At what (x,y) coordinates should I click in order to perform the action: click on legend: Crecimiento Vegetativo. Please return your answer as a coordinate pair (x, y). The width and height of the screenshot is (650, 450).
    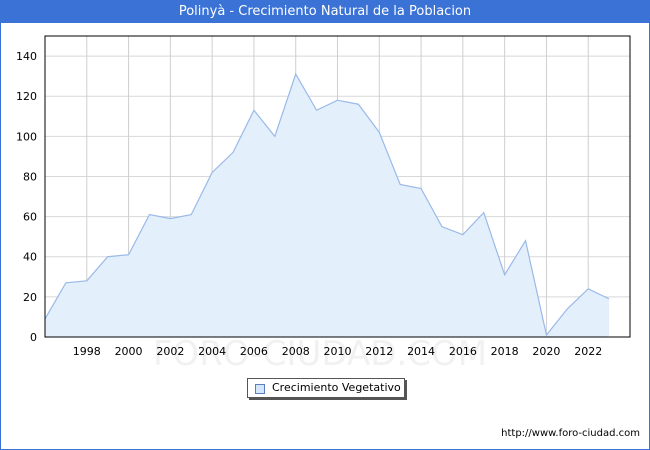
    Looking at the image, I should click on (326, 388).